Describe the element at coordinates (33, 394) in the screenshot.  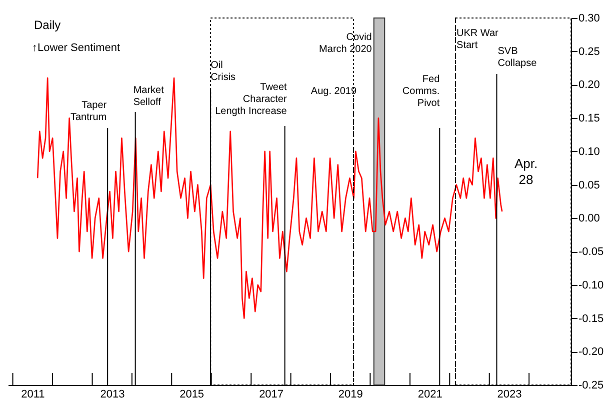
I see `x-tick-label: 2011` at that location.